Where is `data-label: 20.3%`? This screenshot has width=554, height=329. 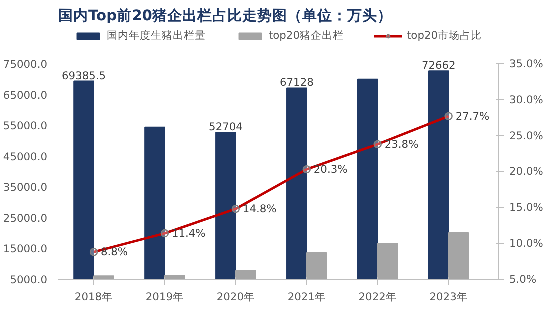 data-label: 20.3% is located at coordinates (331, 169).